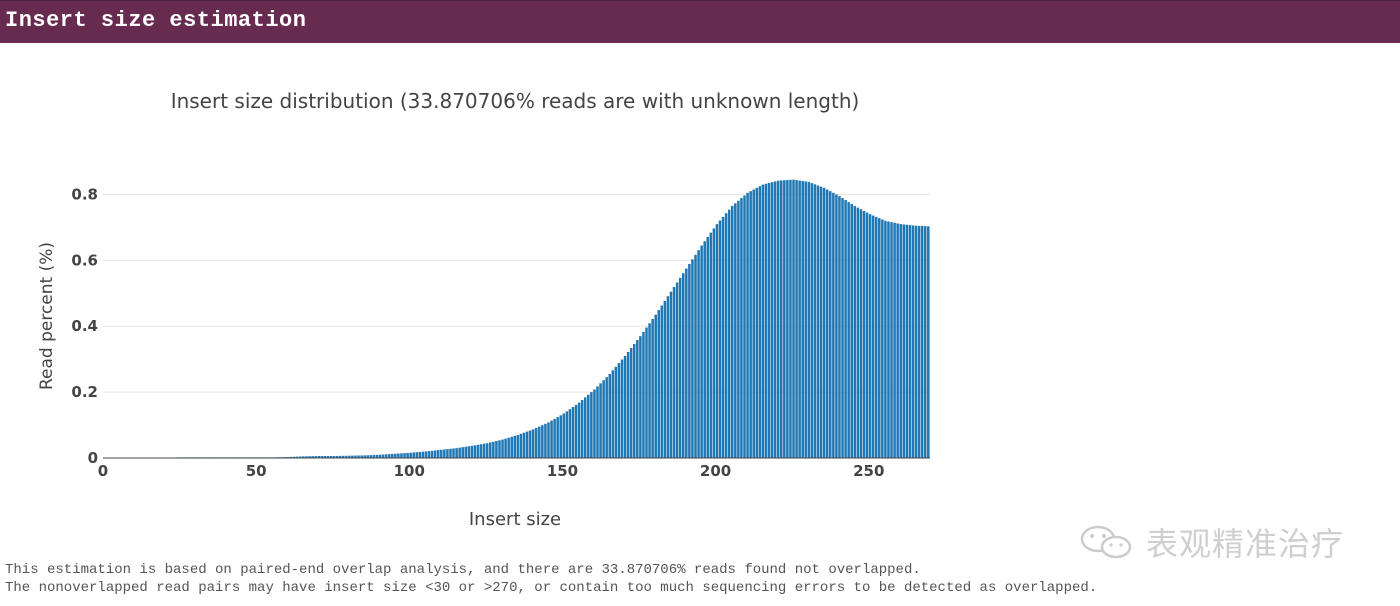  I want to click on x-tick-label: 200, so click(715, 471).